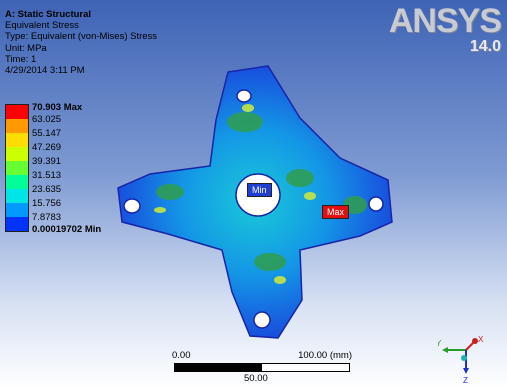 The image size is (507, 388). Describe the element at coordinates (465, 380) in the screenshot. I see `axis-z-label: Z` at that location.